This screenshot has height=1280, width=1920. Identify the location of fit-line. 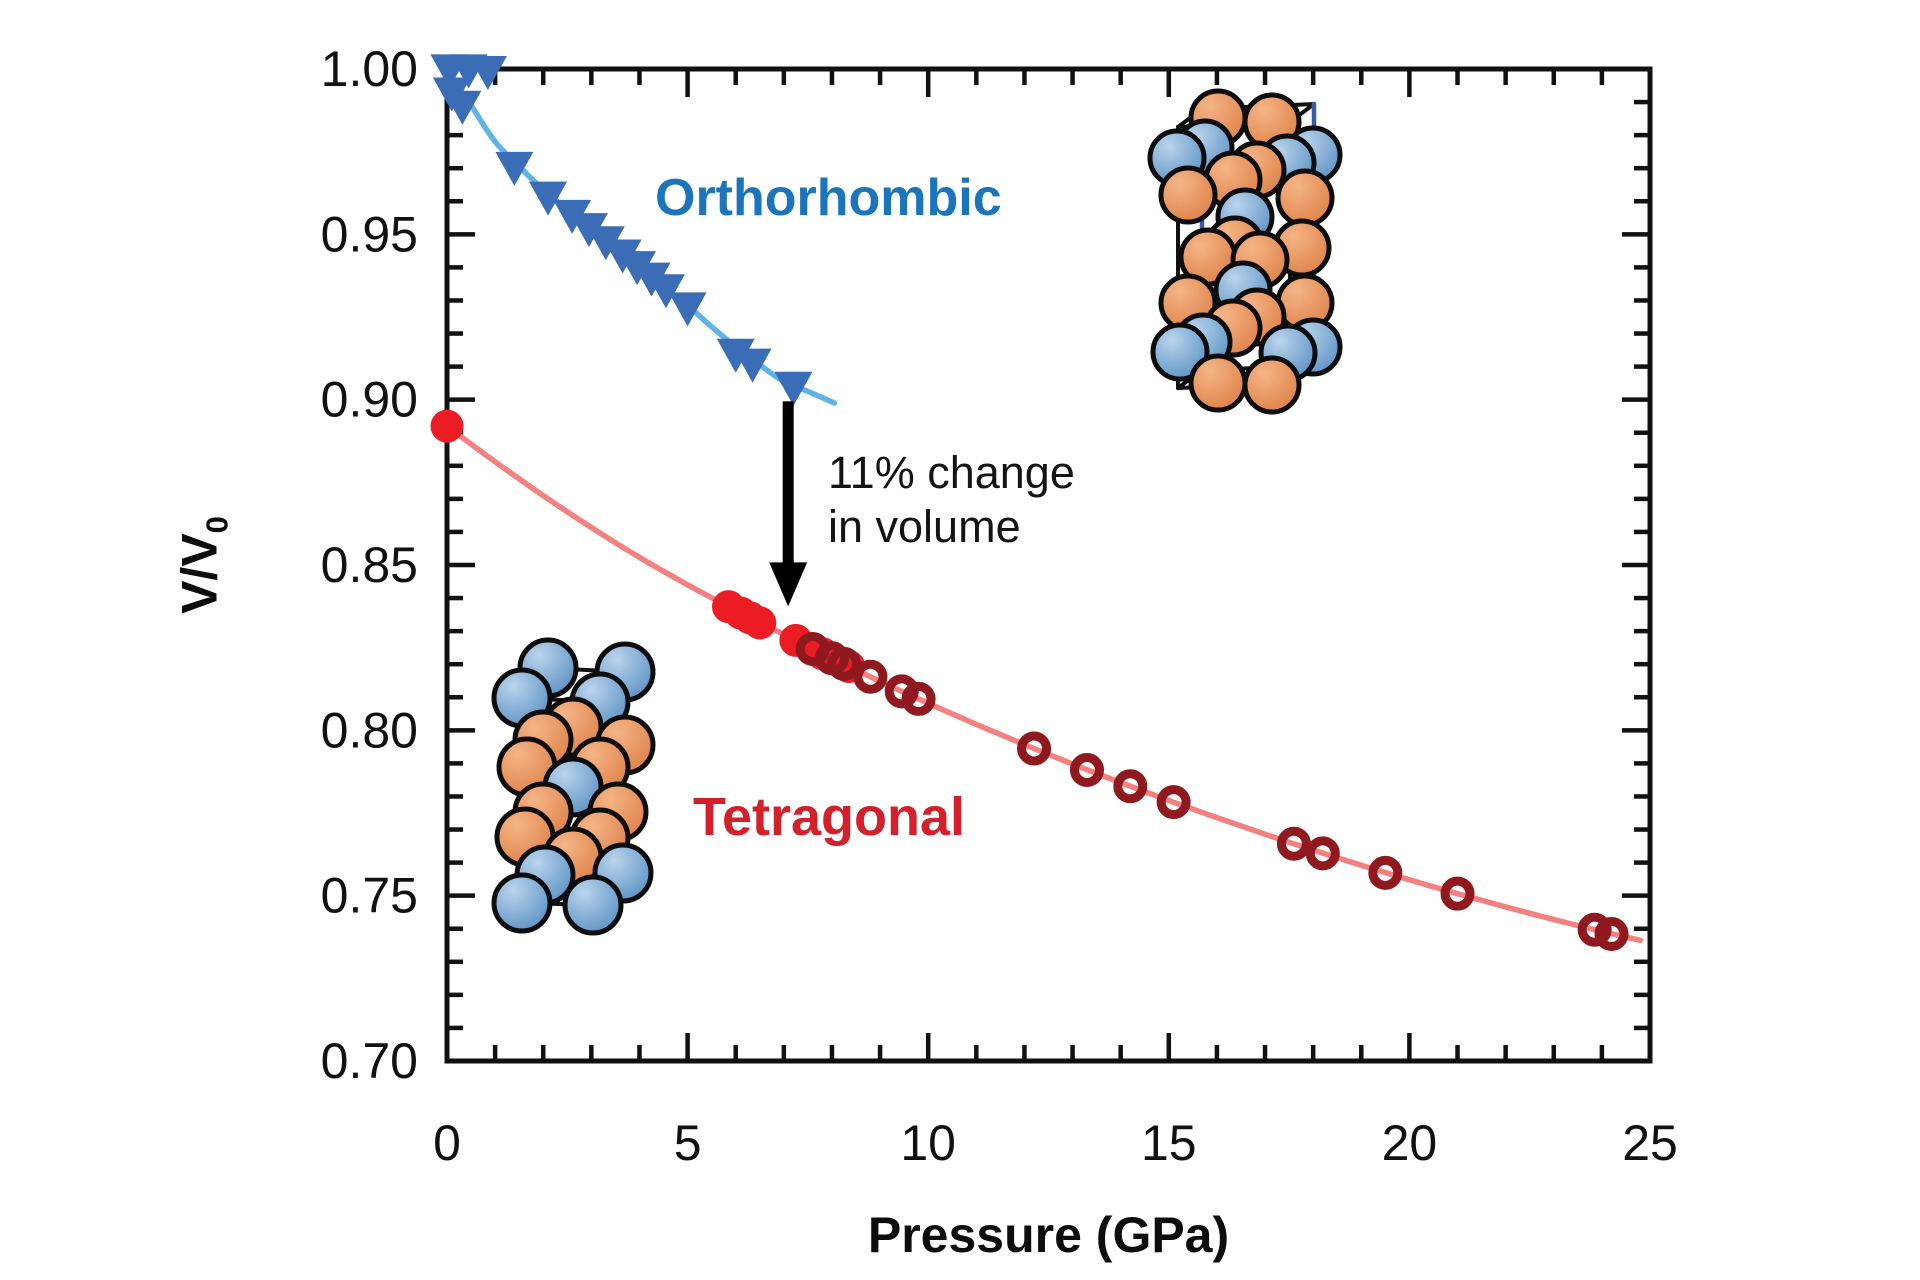
(641, 236).